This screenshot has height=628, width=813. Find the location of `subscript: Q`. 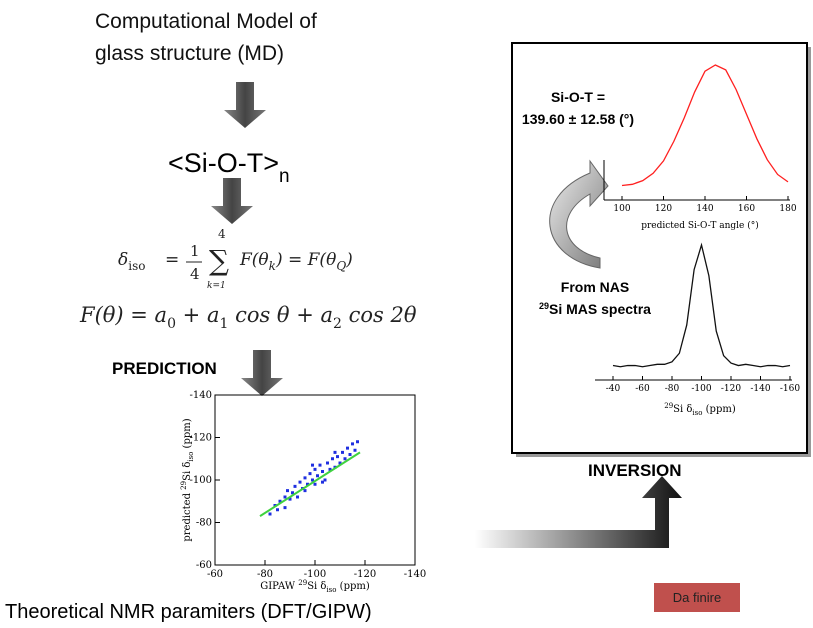

subscript: Q is located at coordinates (341, 266).